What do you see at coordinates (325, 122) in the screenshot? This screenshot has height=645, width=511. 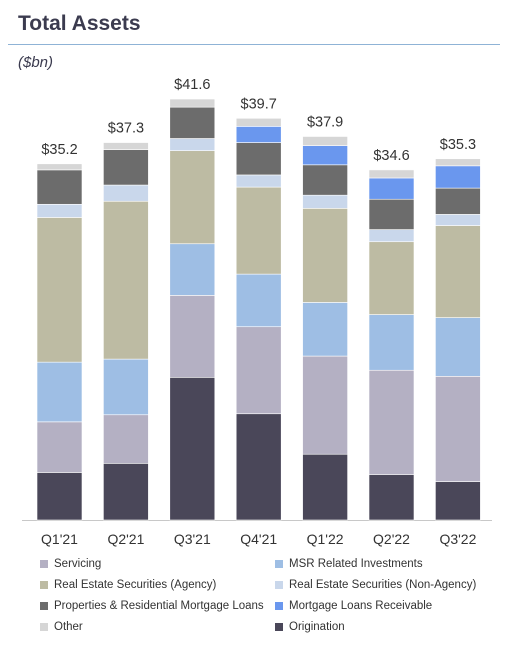 I see `total-label: $37.9` at bounding box center [325, 122].